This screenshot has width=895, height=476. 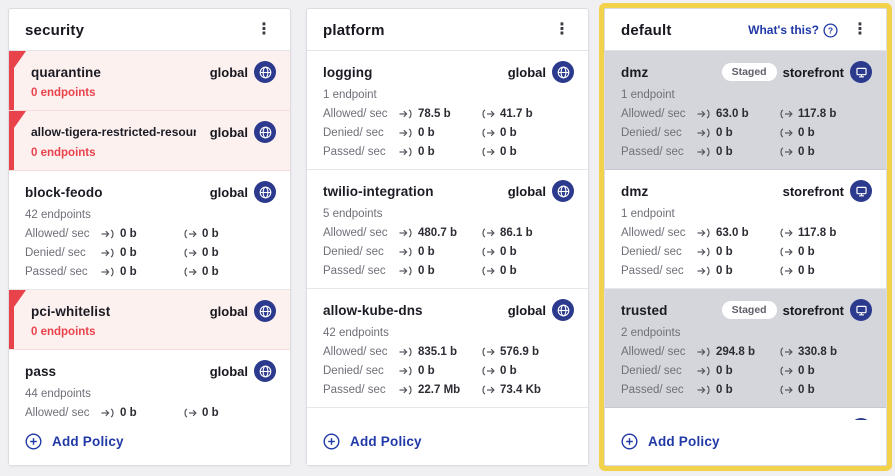 What do you see at coordinates (58, 215) in the screenshot?
I see `endpoint-count: 42 endpoints` at bounding box center [58, 215].